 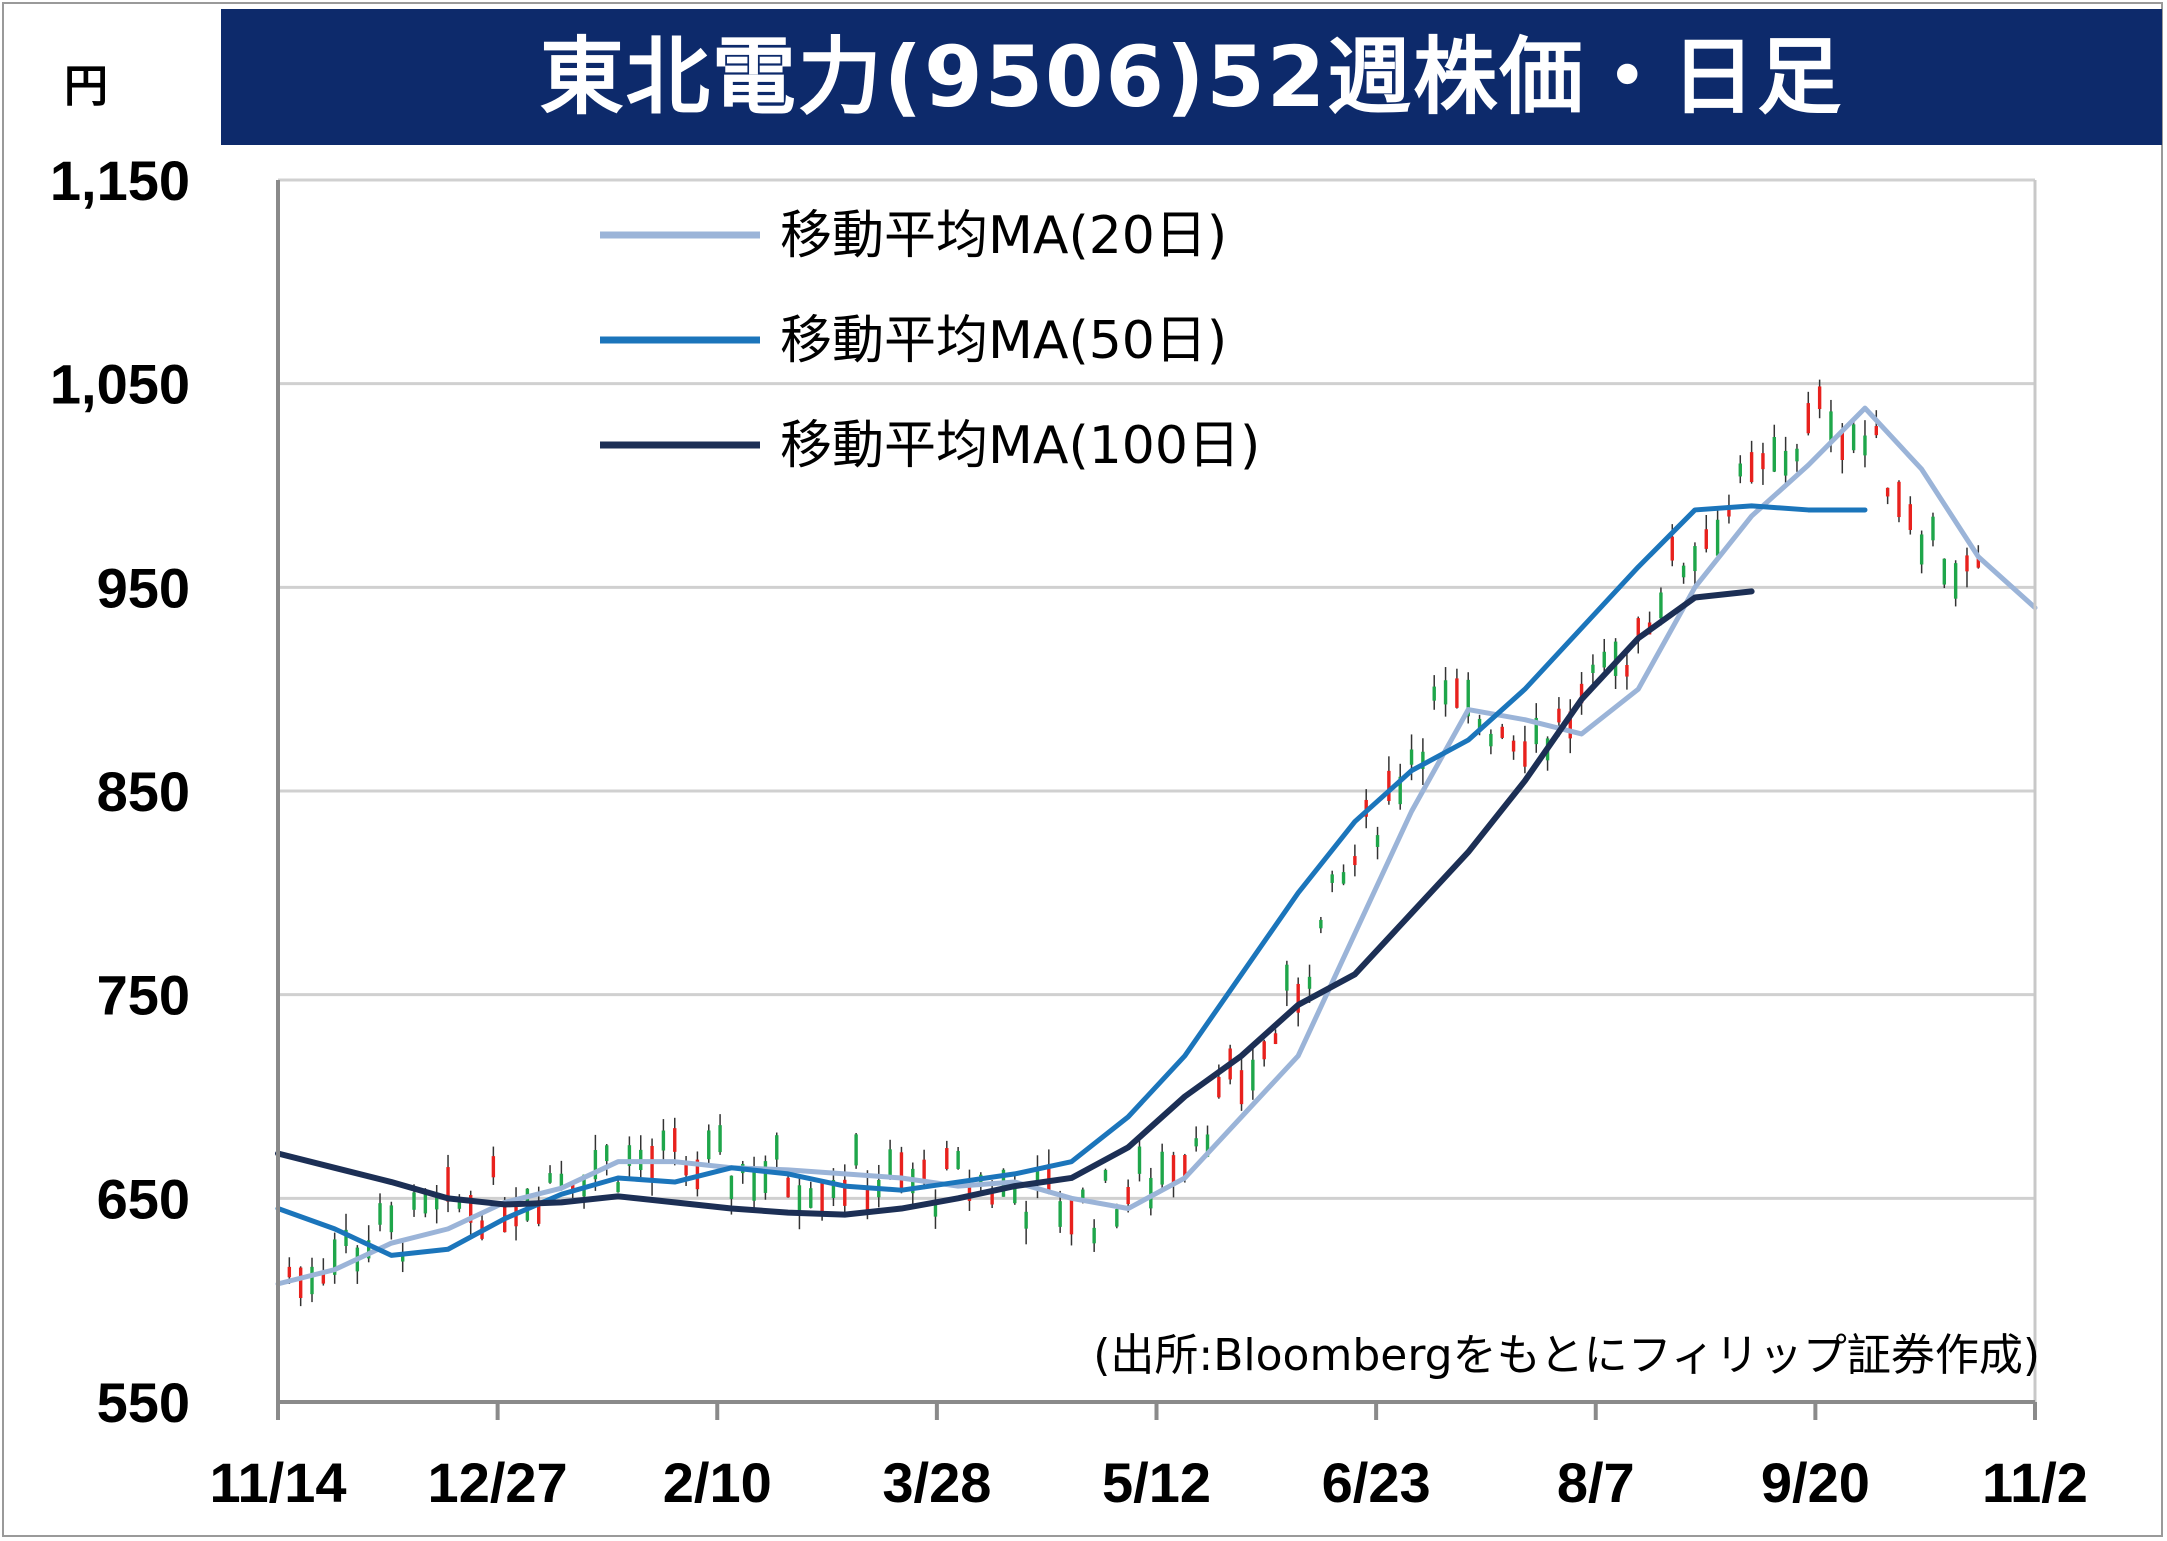 What do you see at coordinates (277, 1482) in the screenshot?
I see `x-tick-label: 11/14` at bounding box center [277, 1482].